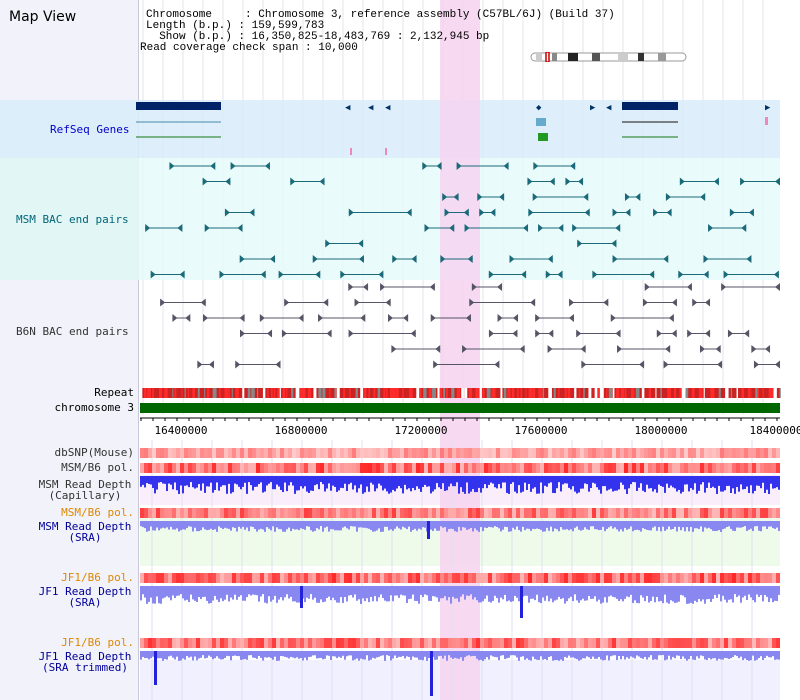 This screenshot has width=800, height=700. Describe the element at coordinates (85, 532) in the screenshot. I see `msm-depth-sra-label: MSM Read Depth (SRA)` at that location.